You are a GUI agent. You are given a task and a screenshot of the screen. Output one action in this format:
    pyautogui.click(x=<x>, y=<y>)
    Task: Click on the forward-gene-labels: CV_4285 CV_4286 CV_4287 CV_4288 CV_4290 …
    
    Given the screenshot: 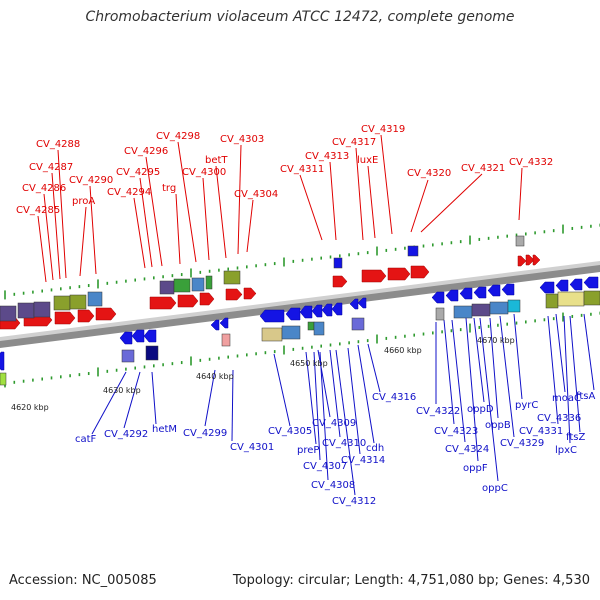 What is the action you would take?
    pyautogui.click(x=284, y=170)
    